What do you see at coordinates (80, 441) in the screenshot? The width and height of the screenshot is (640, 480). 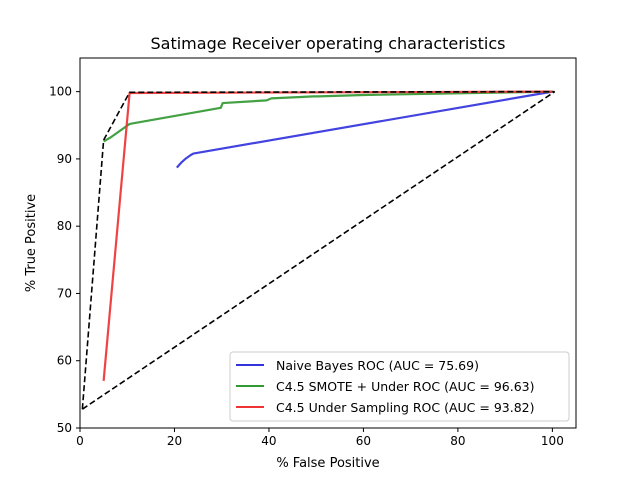 I see `x-tick-label: 0` at bounding box center [80, 441].